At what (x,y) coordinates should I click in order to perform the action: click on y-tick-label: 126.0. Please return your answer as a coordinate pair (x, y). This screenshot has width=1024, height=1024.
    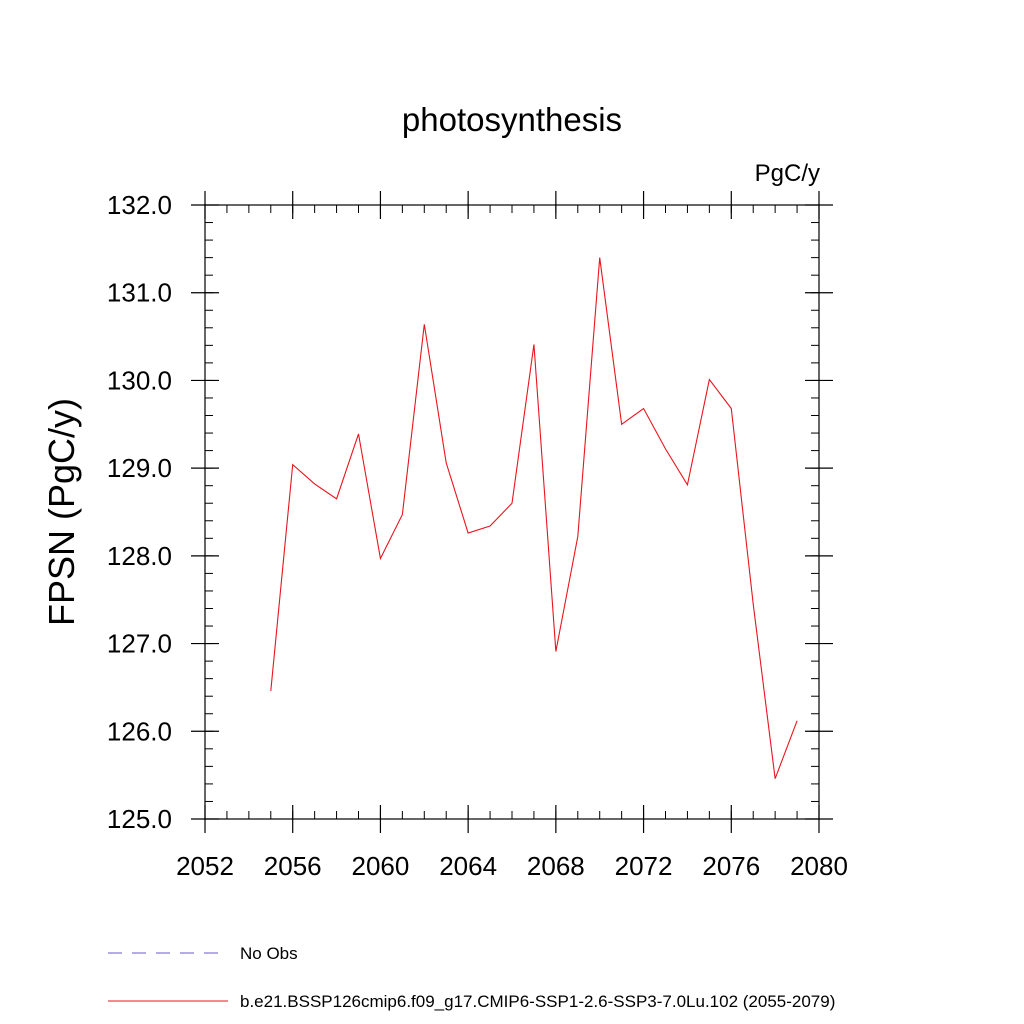
    Looking at the image, I should click on (139, 731).